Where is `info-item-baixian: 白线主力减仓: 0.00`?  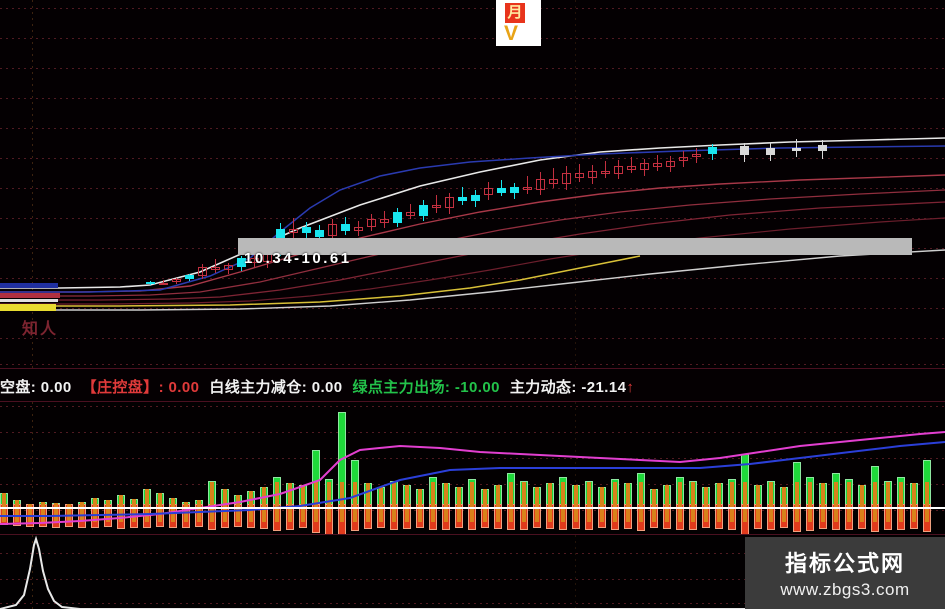
info-item-baixian: 白线主力减仓: 0.00 is located at coordinates (275, 386).